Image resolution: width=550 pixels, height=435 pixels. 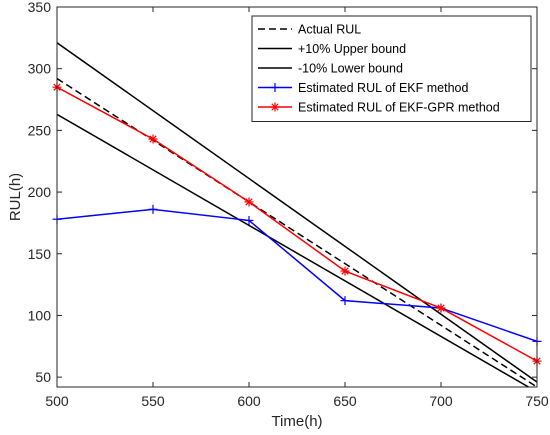 I want to click on y-tick-label: 200, so click(x=40, y=192).